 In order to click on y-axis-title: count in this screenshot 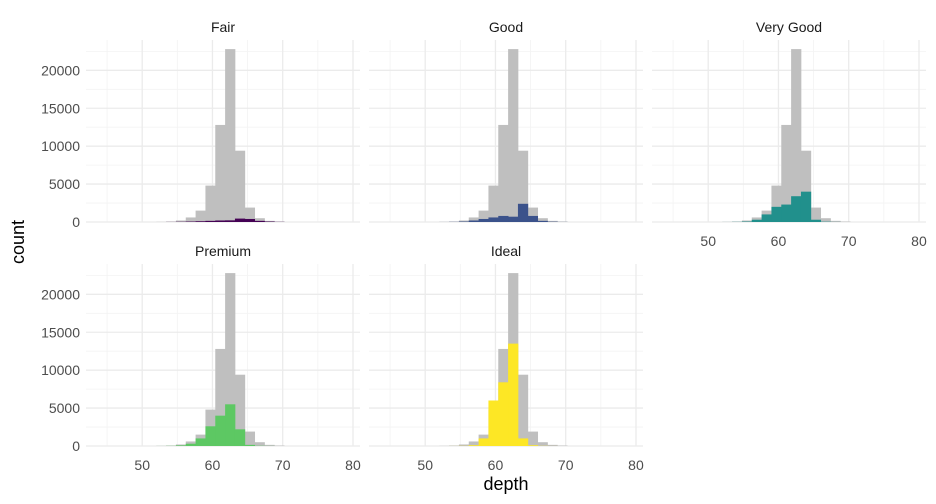, I will do `click(18, 242)`.